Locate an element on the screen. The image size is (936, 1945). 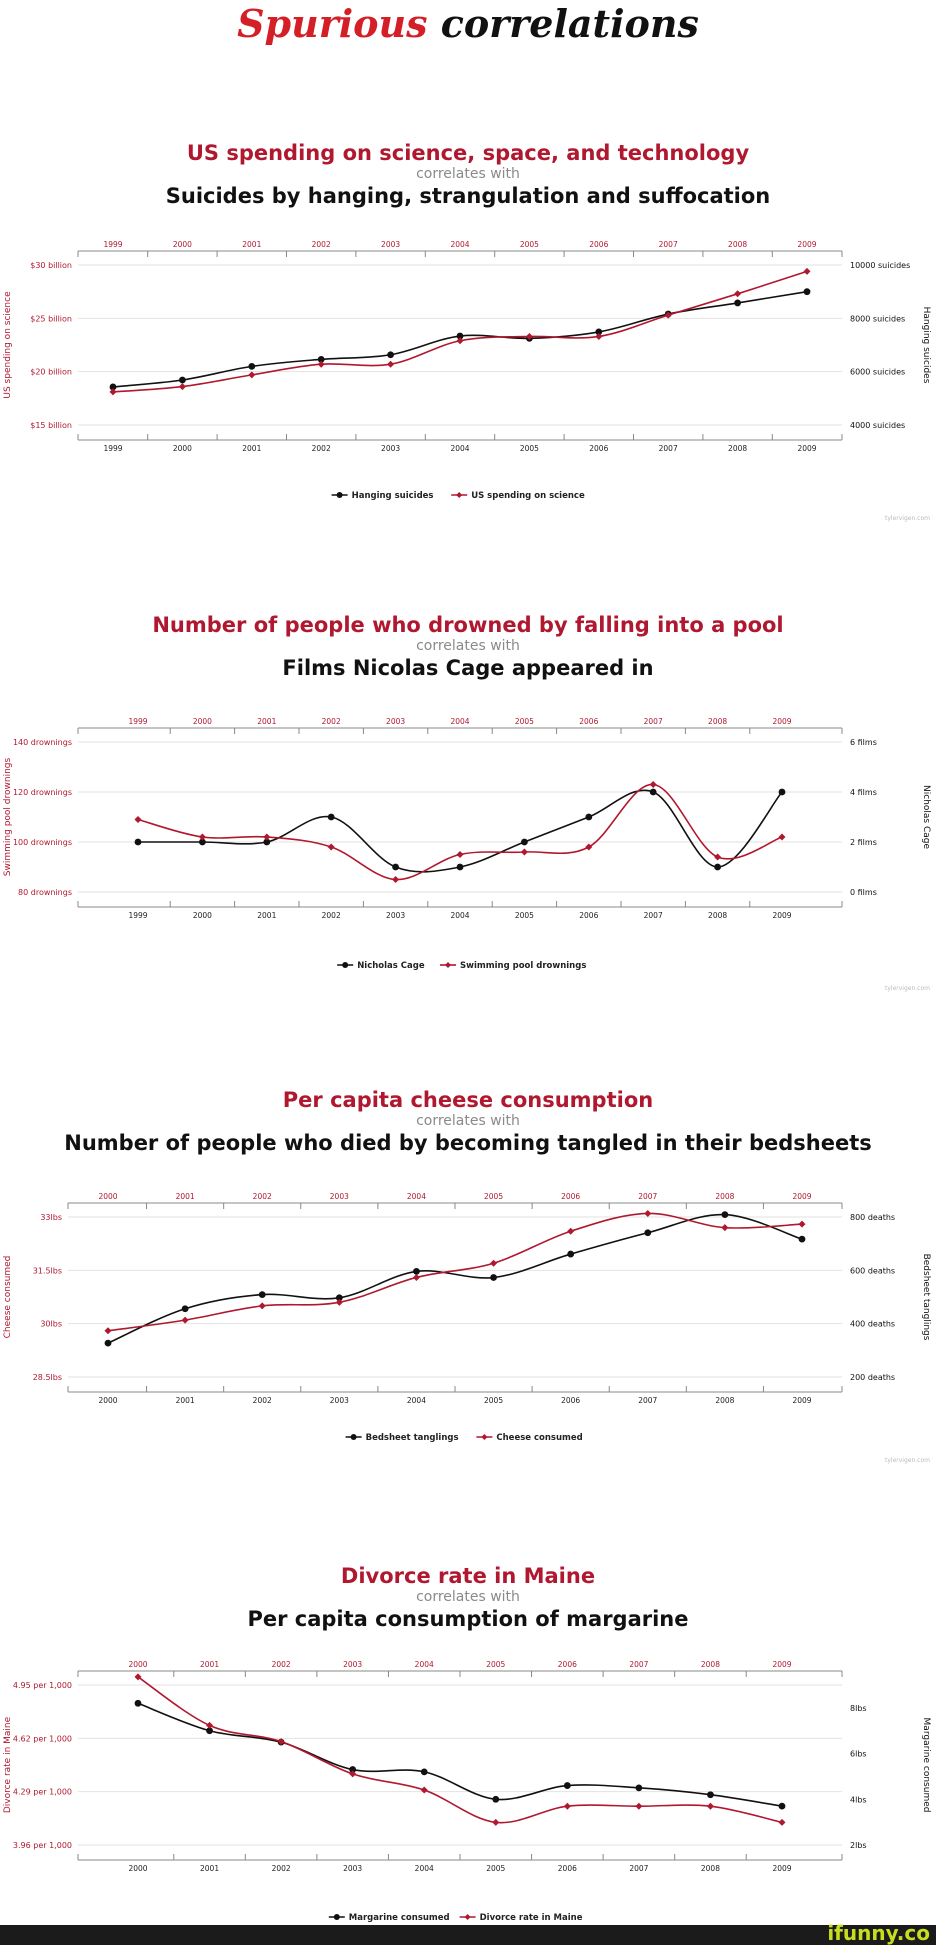
page-title: Spurious correlations is located at coordinates (468, 24).